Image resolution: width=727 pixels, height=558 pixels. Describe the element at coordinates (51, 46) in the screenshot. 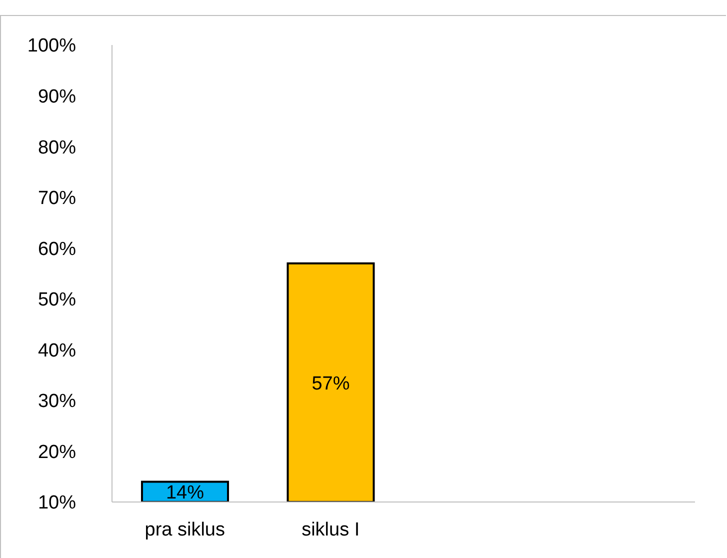

I see `y-tick-label: 100%` at that location.